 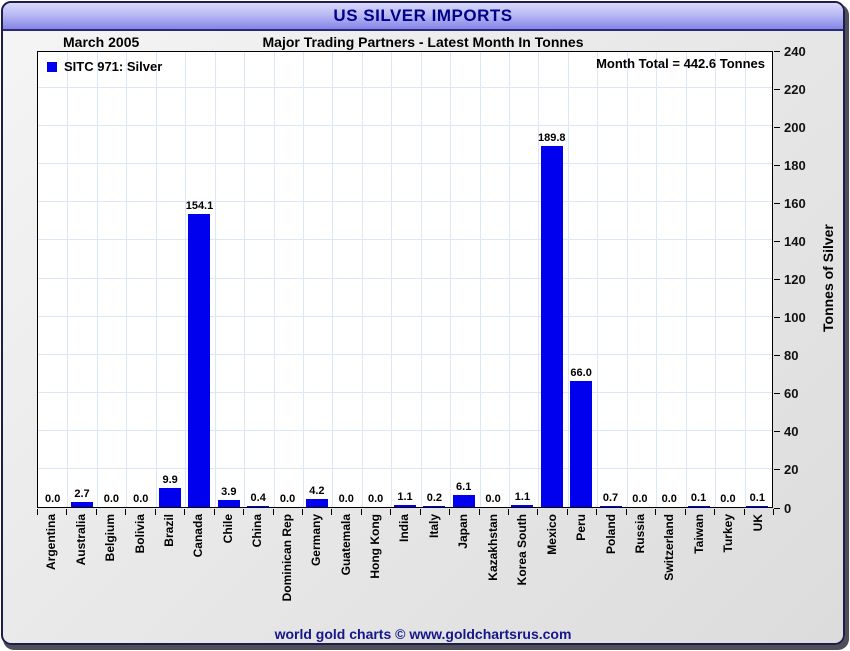 I want to click on y-tick-label: 80, so click(x=791, y=356).